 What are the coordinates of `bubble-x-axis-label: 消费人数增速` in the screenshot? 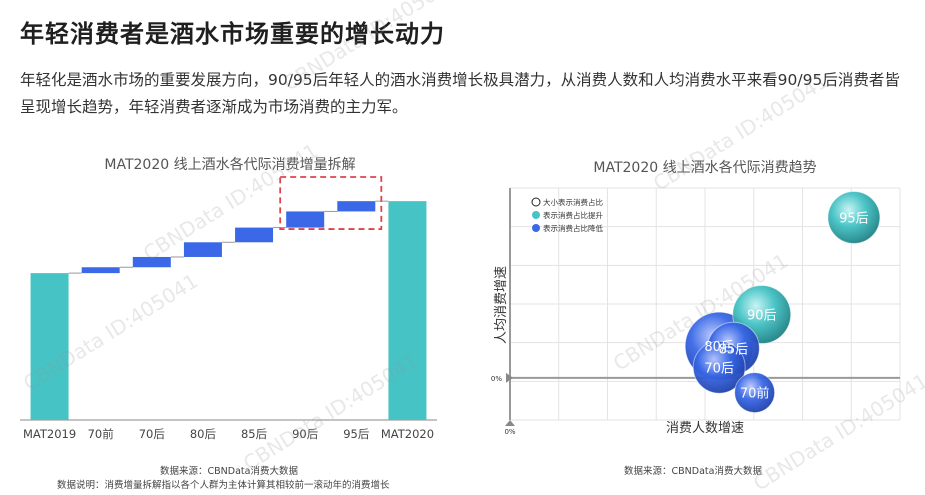 It's located at (705, 428).